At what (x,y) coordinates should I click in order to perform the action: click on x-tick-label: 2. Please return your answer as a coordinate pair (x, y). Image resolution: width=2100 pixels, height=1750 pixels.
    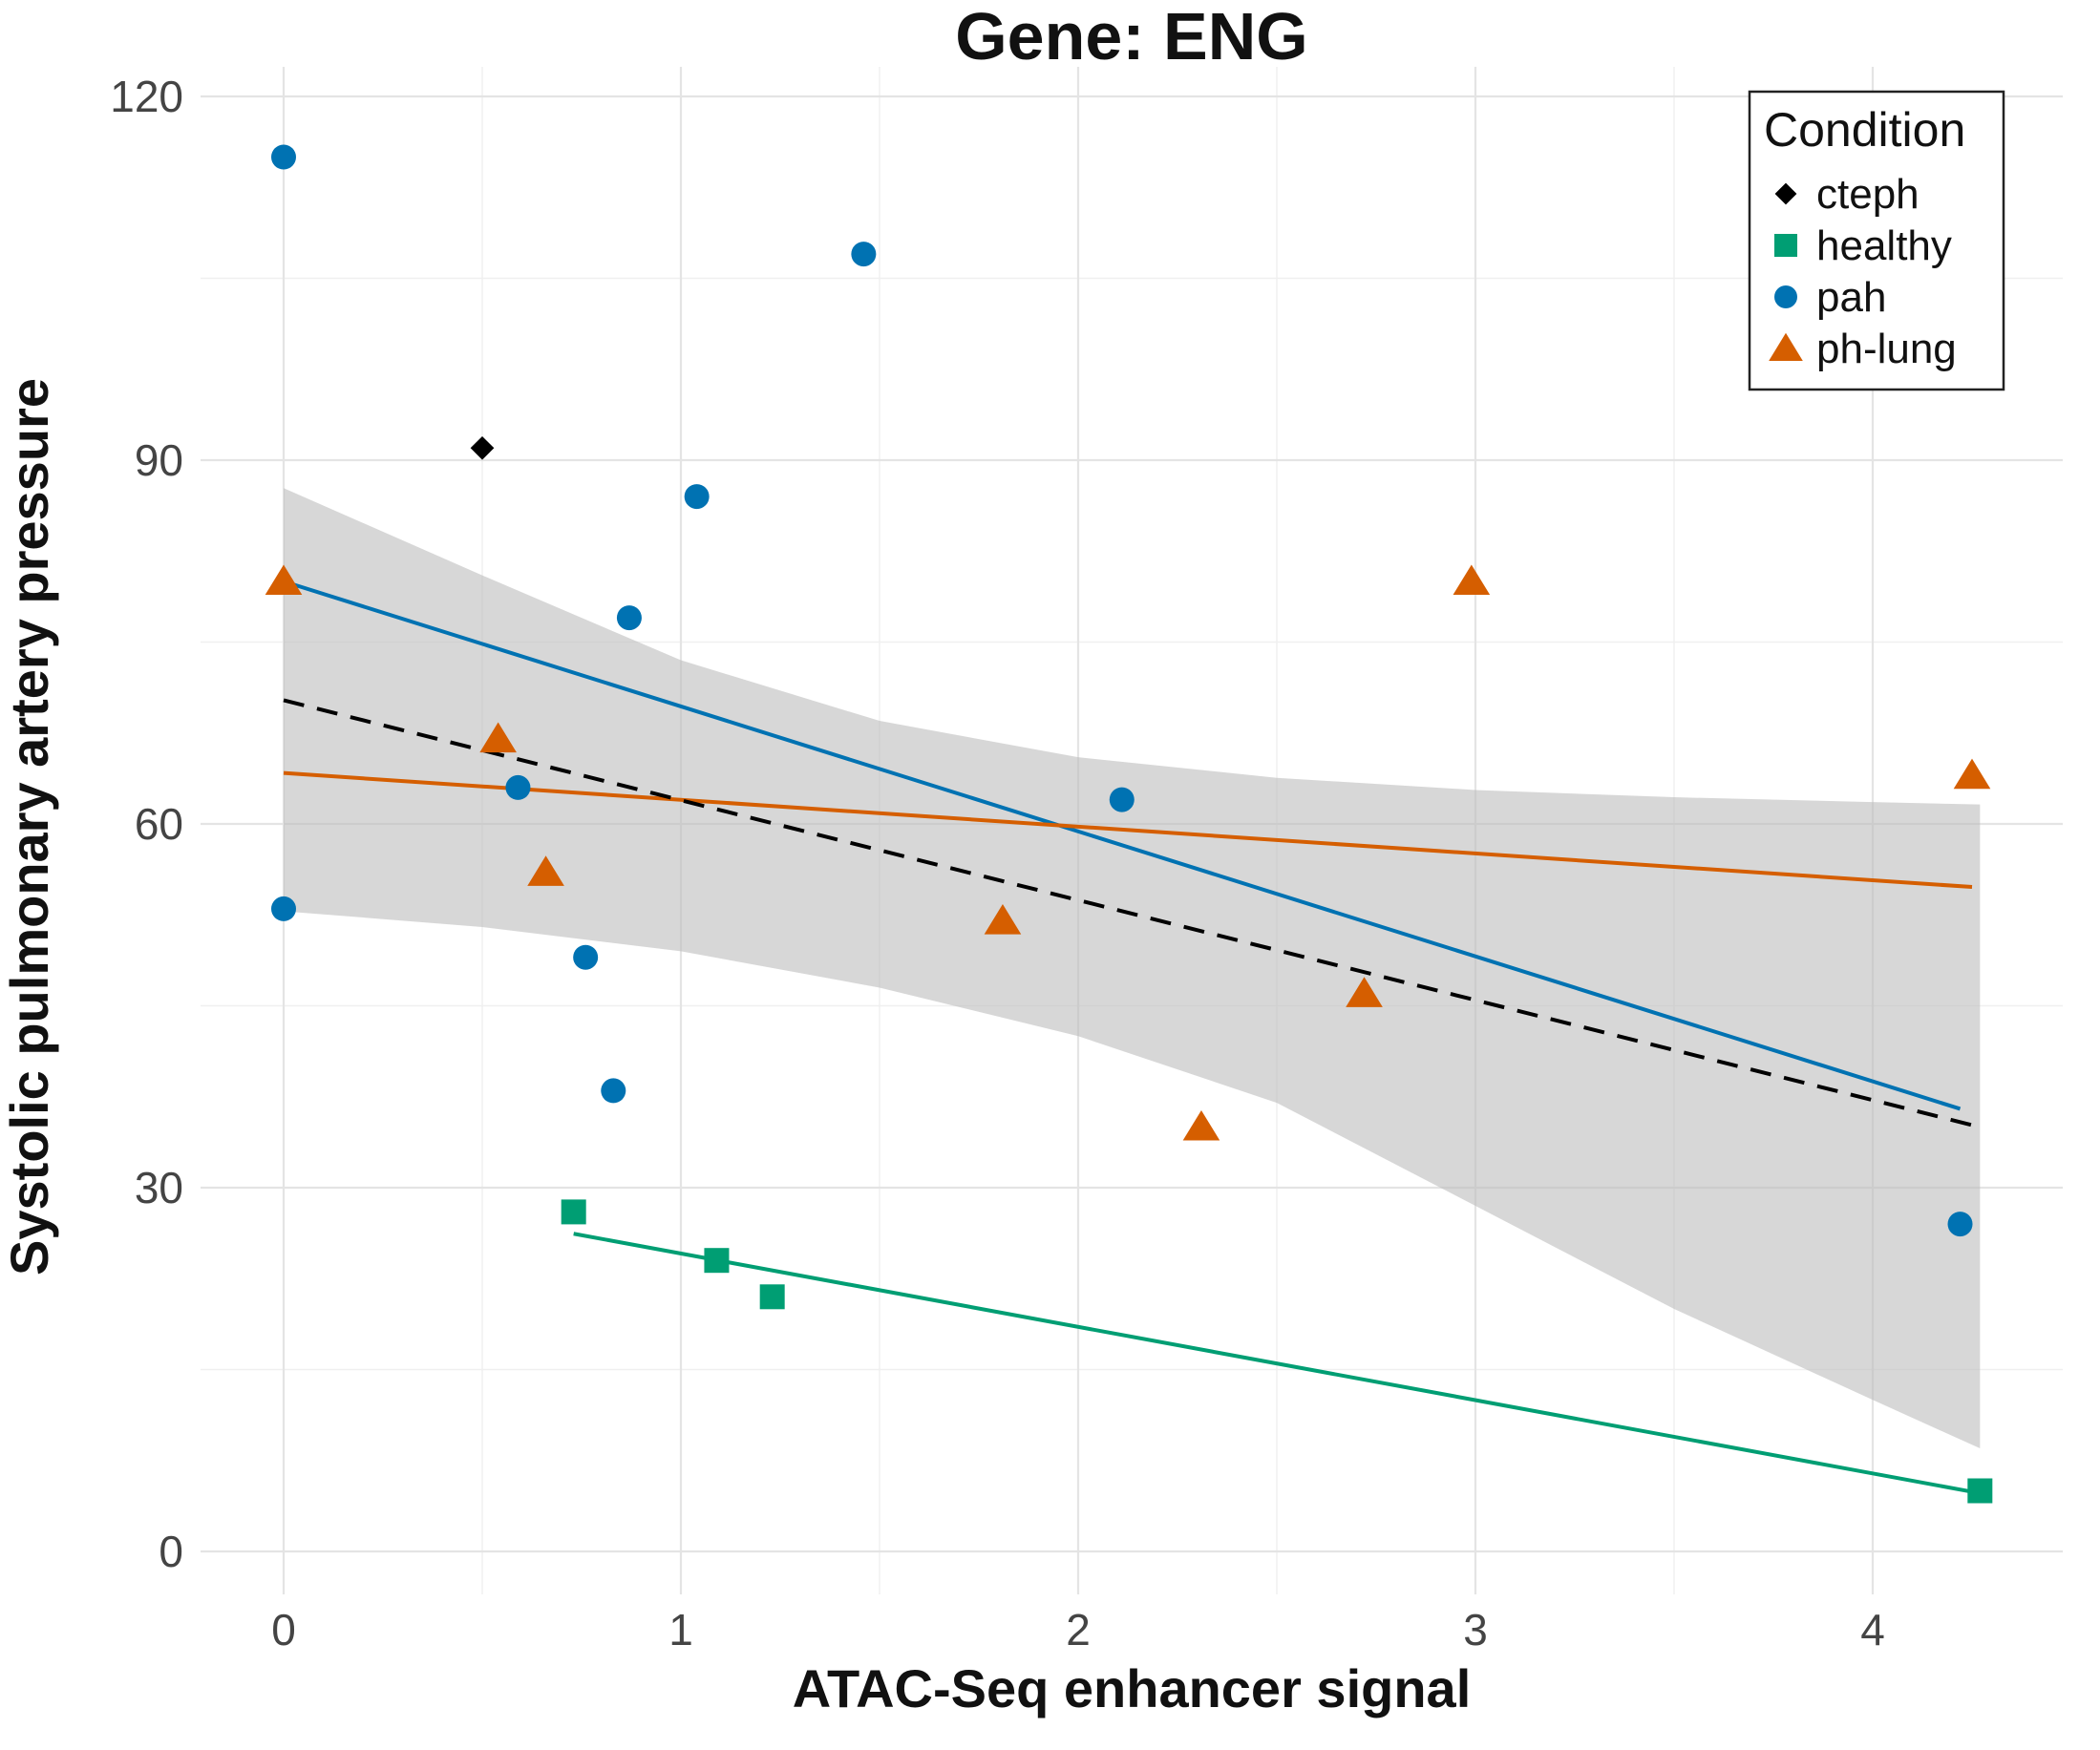
    Looking at the image, I should click on (1078, 1630).